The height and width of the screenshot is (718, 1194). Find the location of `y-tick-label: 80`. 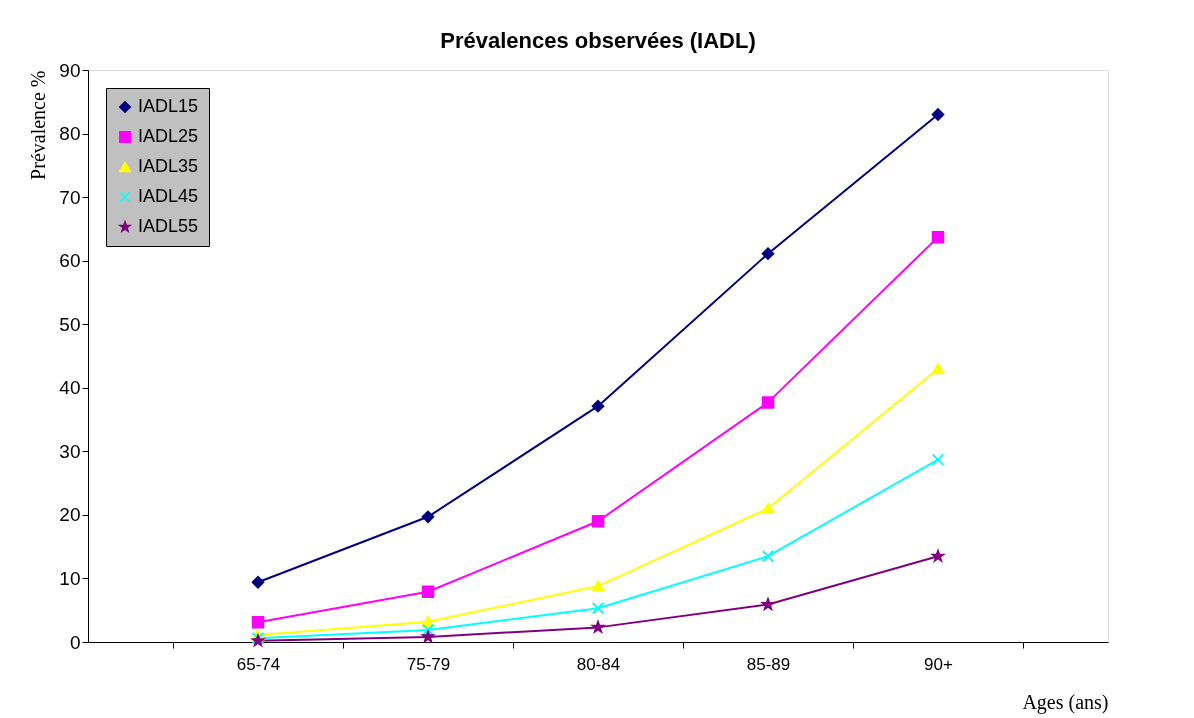

y-tick-label: 80 is located at coordinates (70, 134).